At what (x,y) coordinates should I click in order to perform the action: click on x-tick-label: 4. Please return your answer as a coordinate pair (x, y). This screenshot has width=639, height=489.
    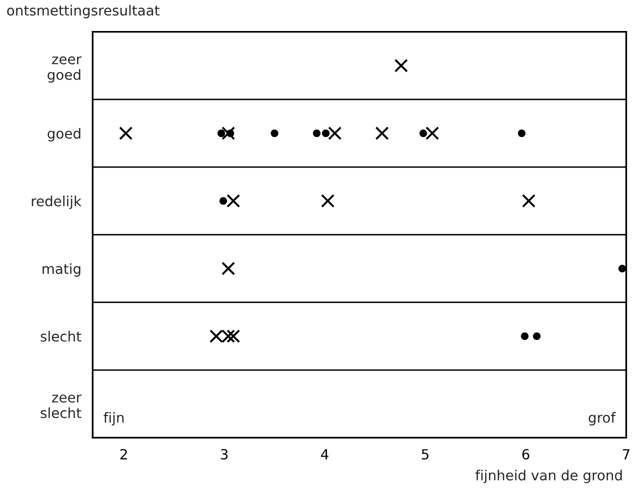
    Looking at the image, I should click on (324, 454).